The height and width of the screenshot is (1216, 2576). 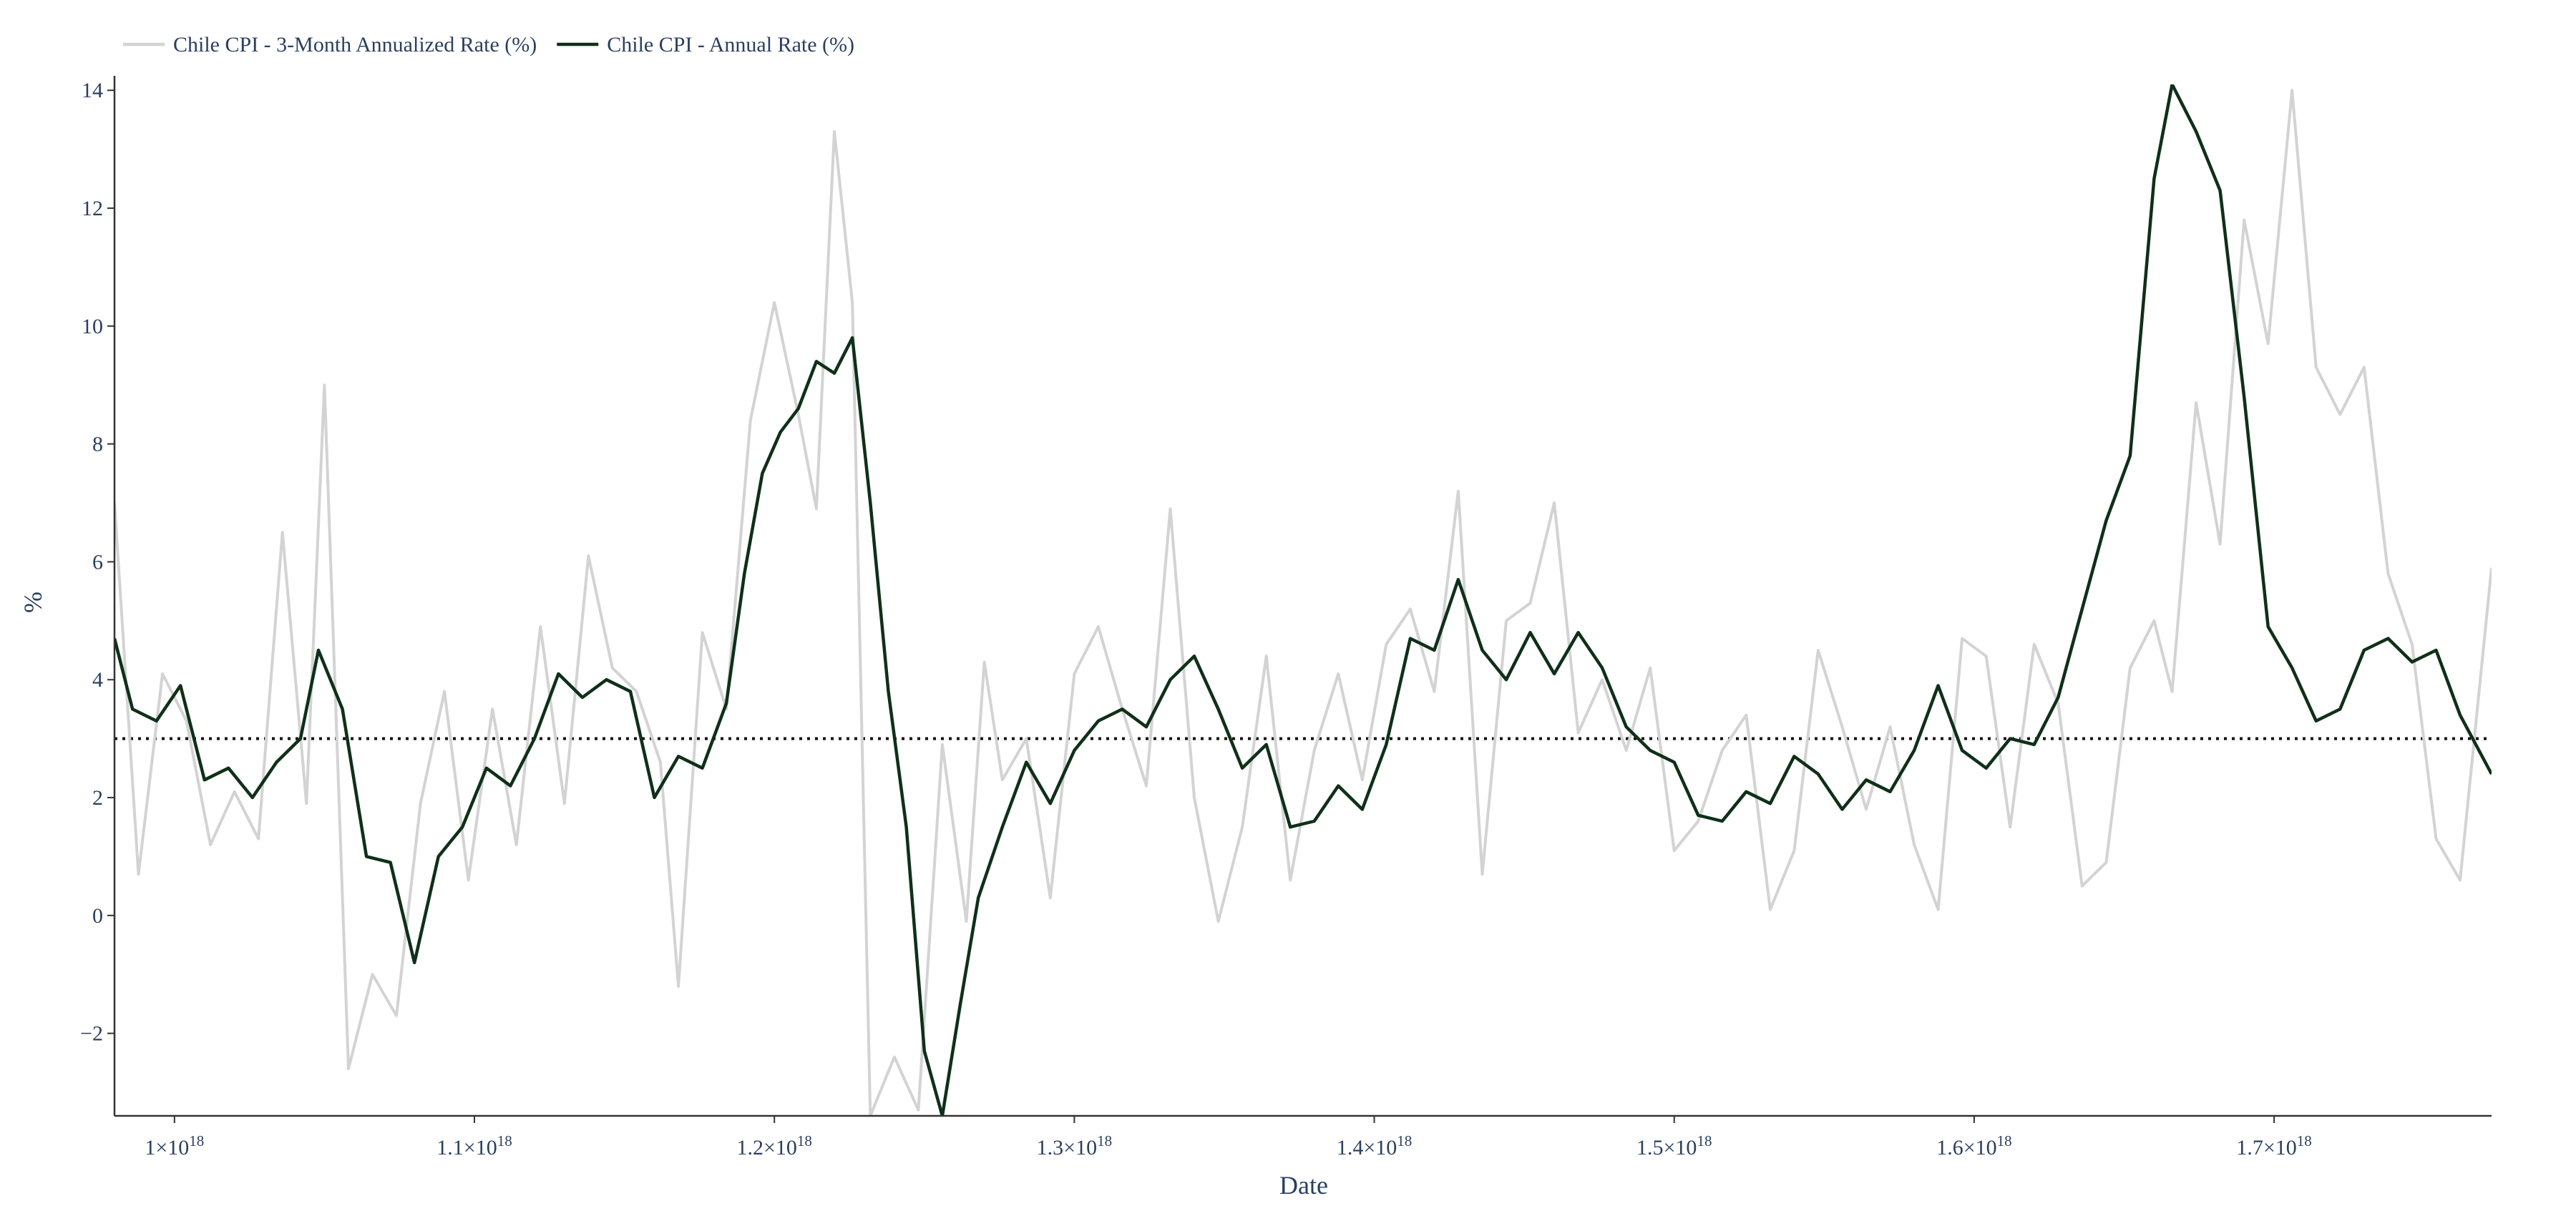 I want to click on x-tick-label: 1.6×10¹⁸, so click(x=1973, y=1145).